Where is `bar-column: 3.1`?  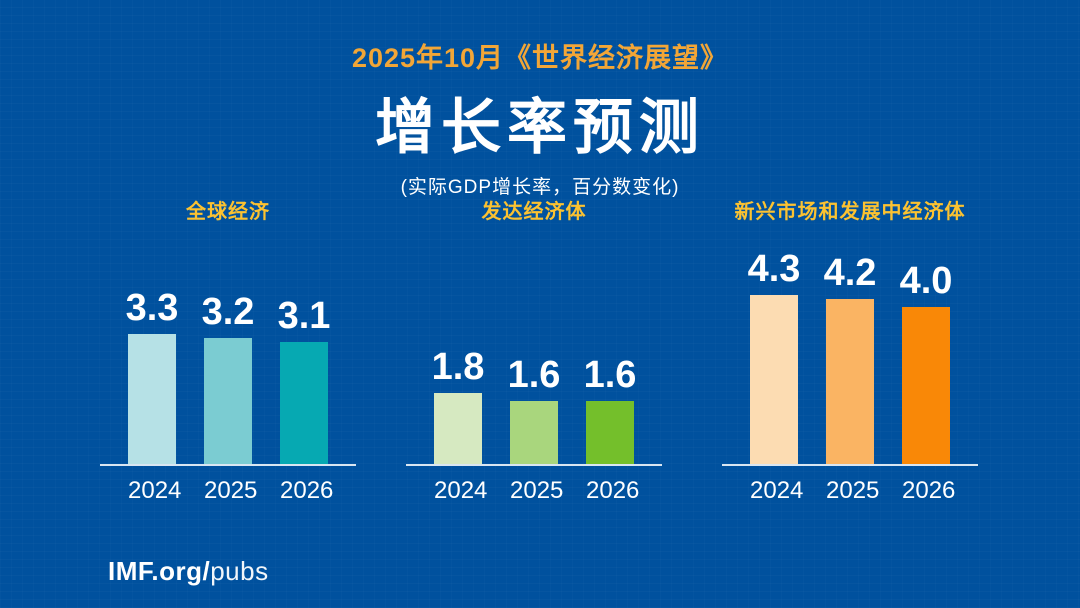
bar-column: 3.1 is located at coordinates (304, 379).